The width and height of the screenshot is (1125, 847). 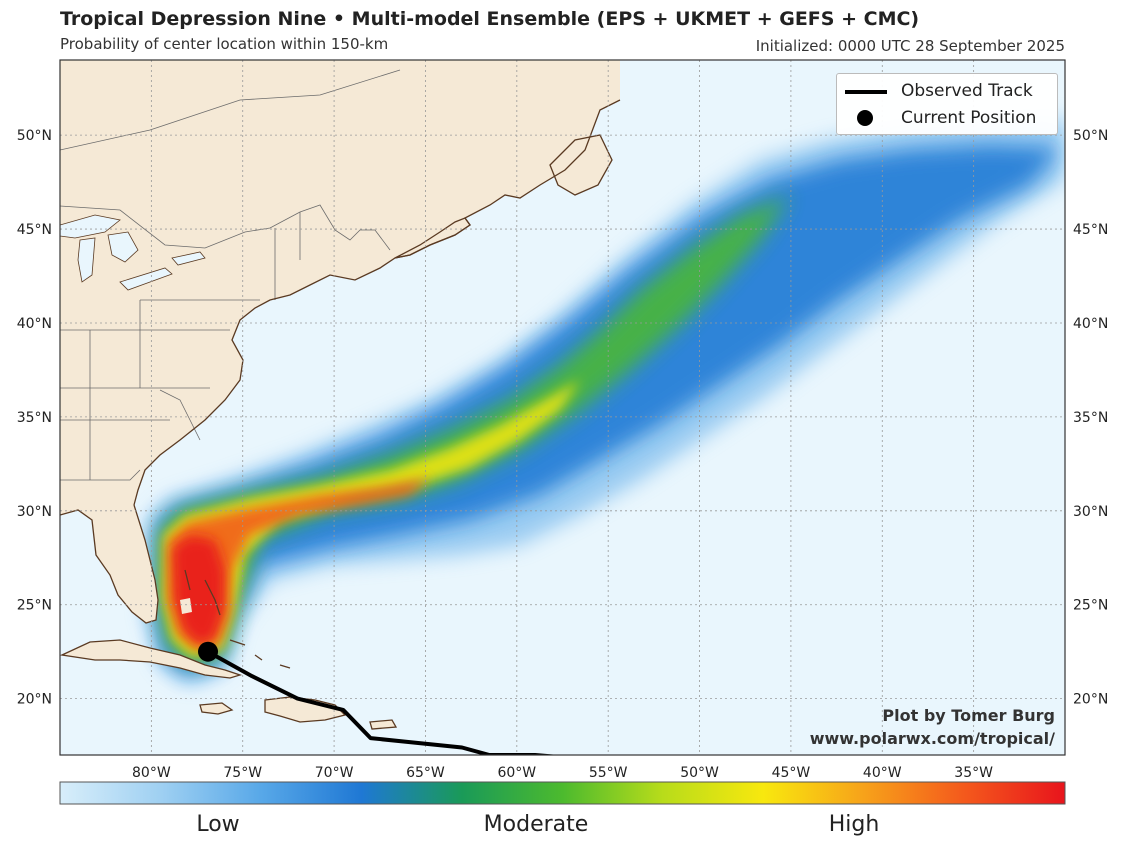 I want to click on latitude-labels-right: 20°N 25°N 30°N 35°N 40°N 45°N 50°N, so click(x=1090, y=418).